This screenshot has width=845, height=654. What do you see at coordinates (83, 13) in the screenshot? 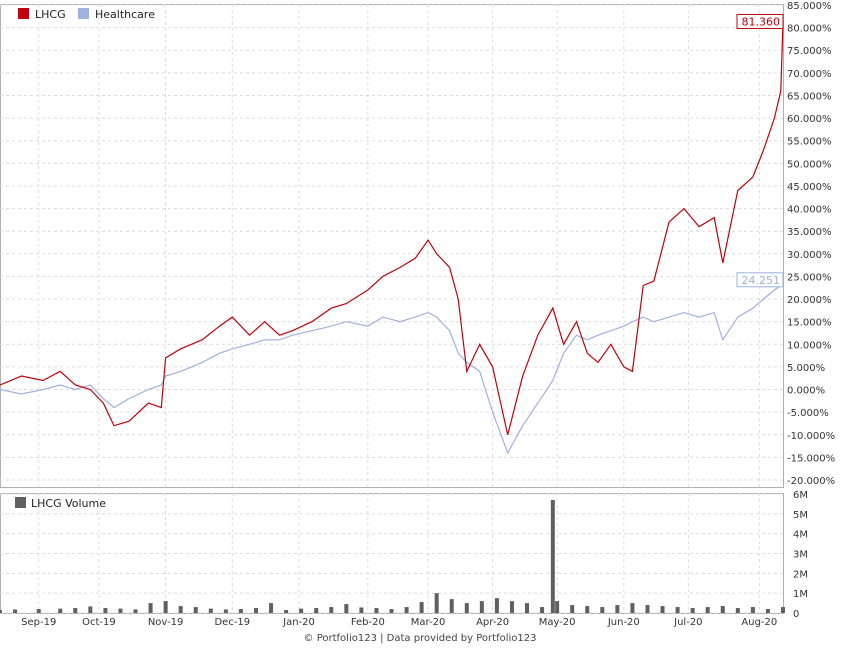
I see `legend-swatch-healthcare` at bounding box center [83, 13].